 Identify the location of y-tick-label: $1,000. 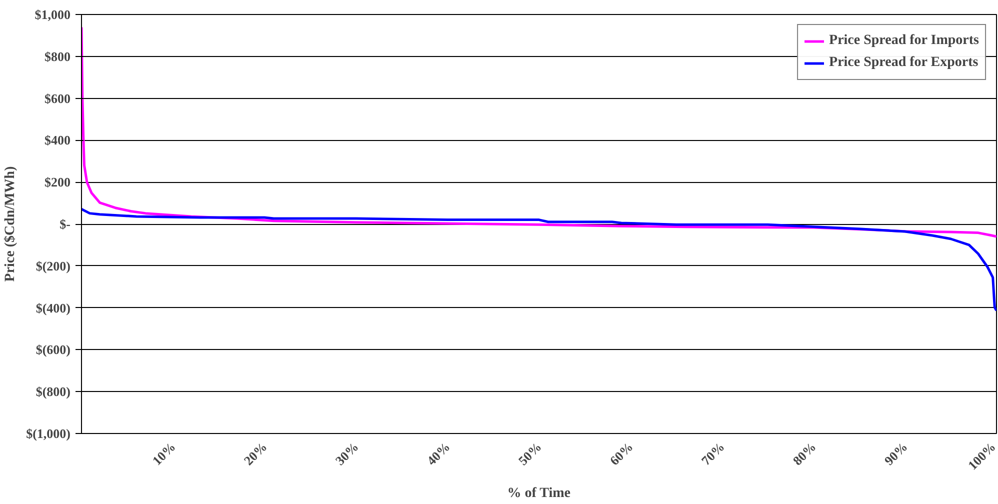
(52, 14).